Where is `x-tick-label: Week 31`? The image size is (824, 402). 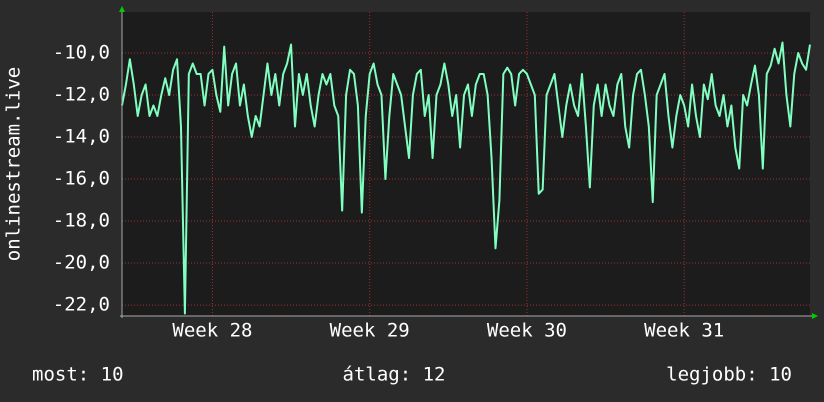 x-tick-label: Week 31 is located at coordinates (684, 331).